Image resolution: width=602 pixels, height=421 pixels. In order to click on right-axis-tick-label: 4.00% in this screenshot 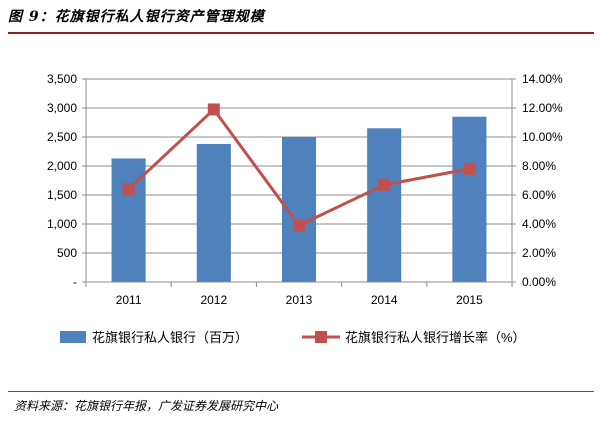, I will do `click(539, 224)`.